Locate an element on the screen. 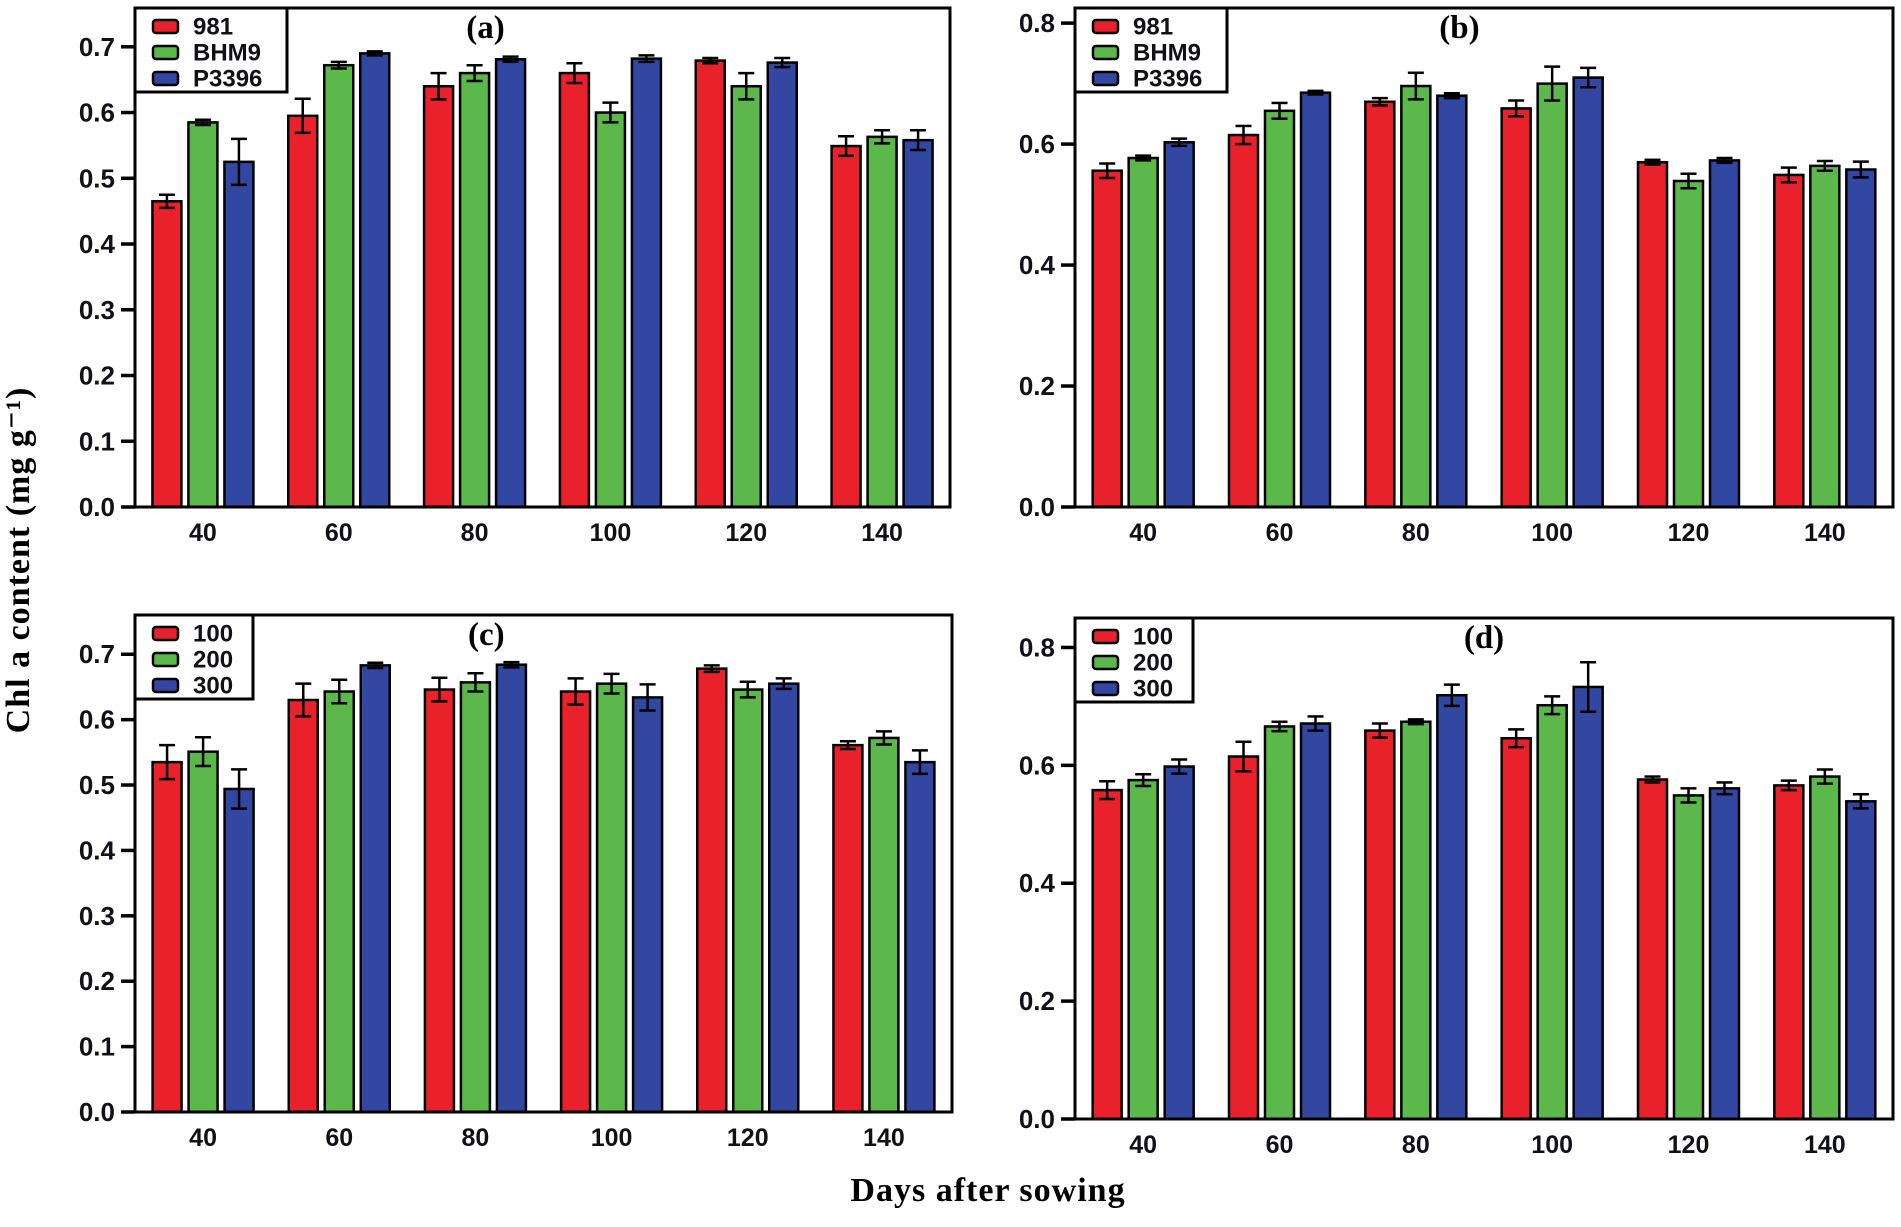 The image size is (1901, 1227). y-tick-label: 0.5 is located at coordinates (97, 785).